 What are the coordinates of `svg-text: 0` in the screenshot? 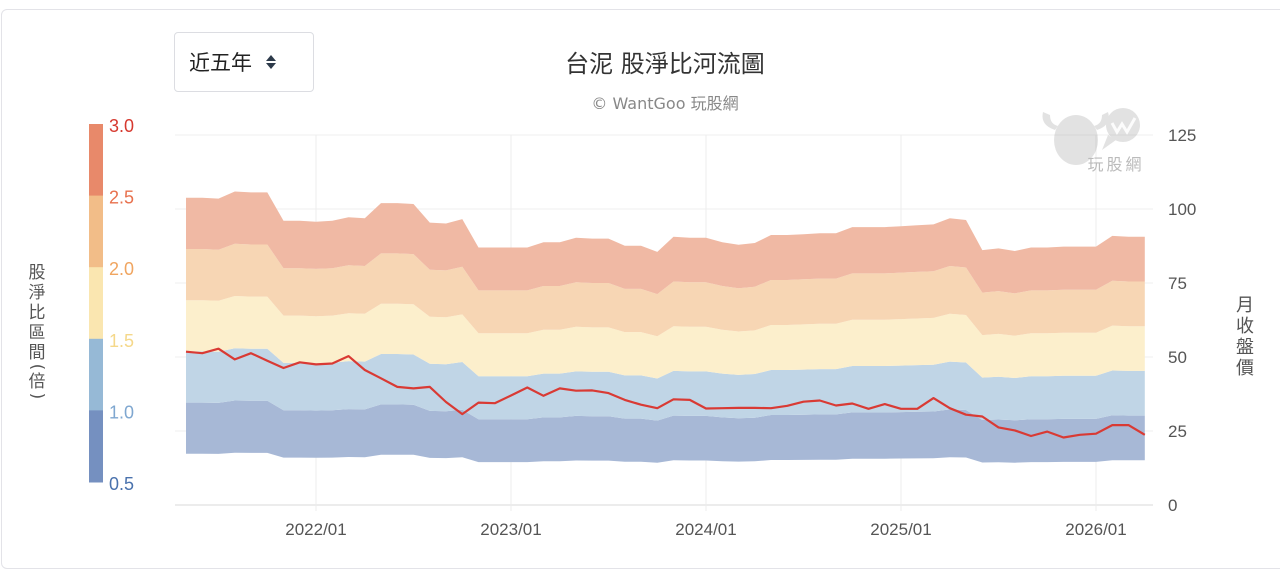 It's located at (1172, 505).